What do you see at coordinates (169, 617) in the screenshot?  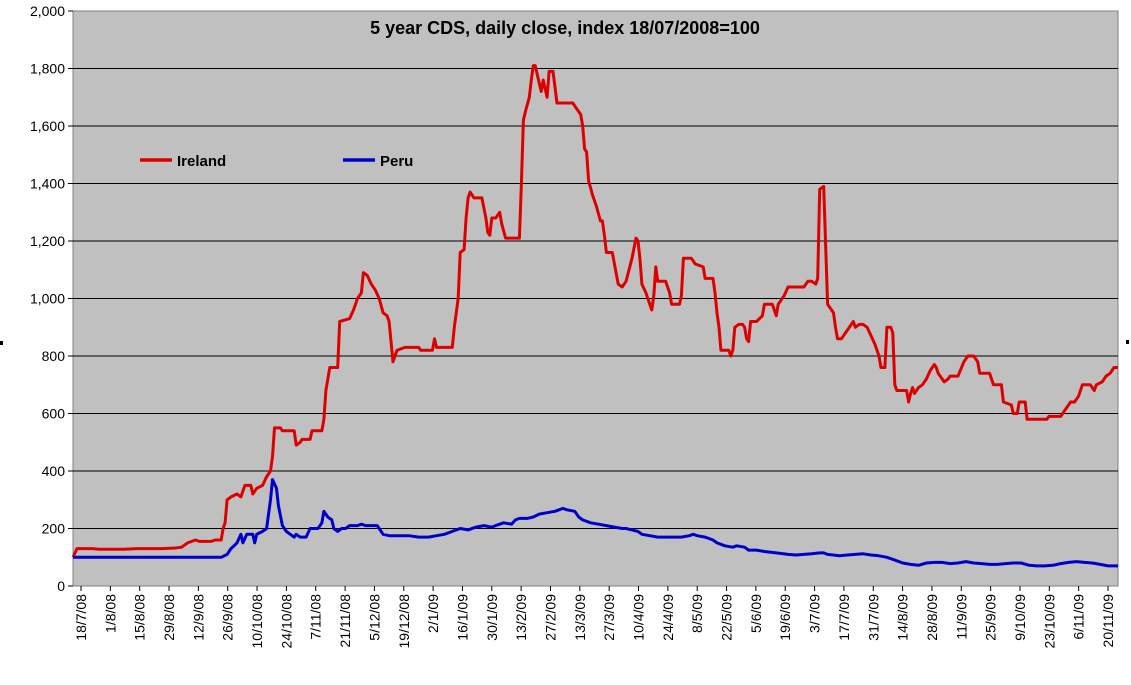 I see `x-tick-label: 29/8/08` at bounding box center [169, 617].